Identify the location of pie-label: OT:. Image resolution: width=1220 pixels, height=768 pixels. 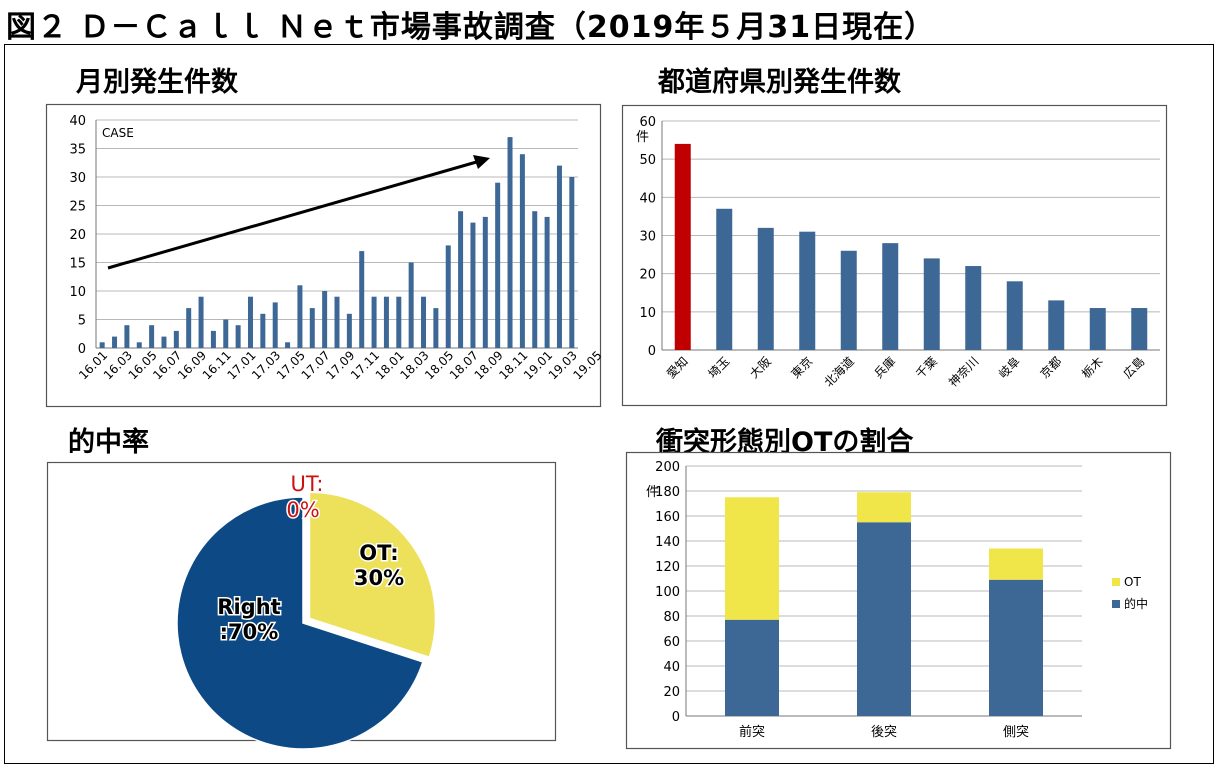
(378, 553).